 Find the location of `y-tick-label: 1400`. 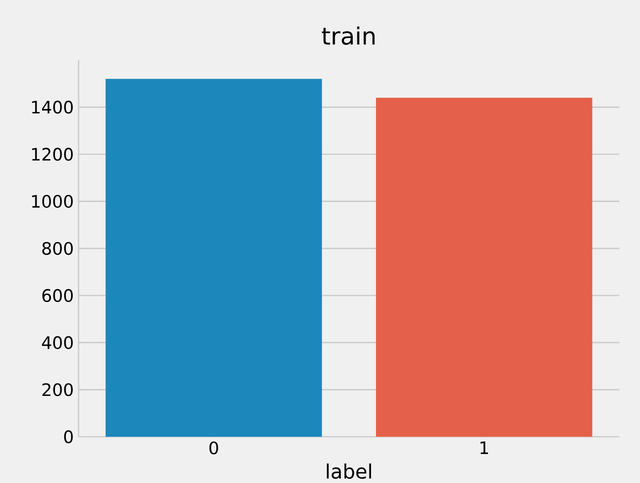

y-tick-label: 1400 is located at coordinates (52, 107).